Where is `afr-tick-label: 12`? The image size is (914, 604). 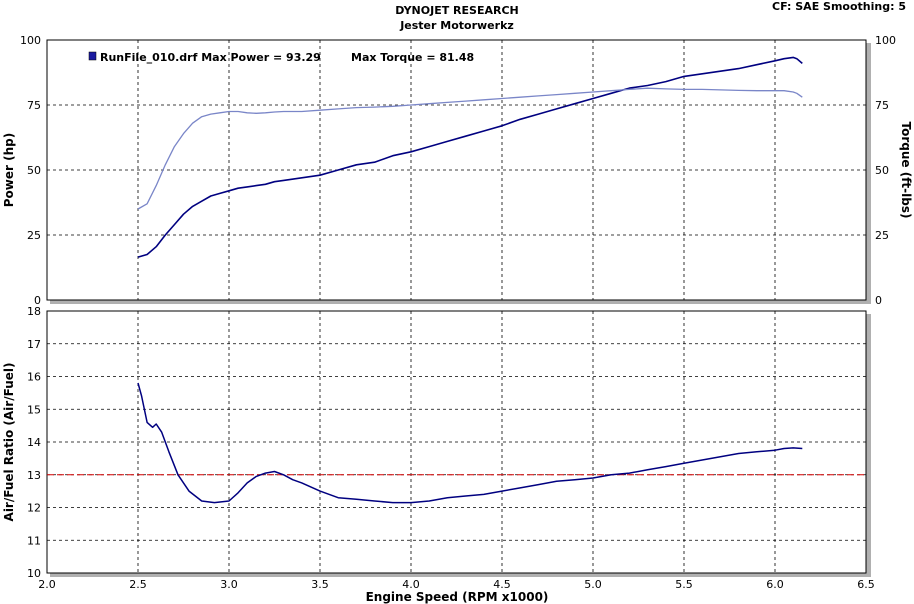 afr-tick-label: 12 is located at coordinates (34, 508).